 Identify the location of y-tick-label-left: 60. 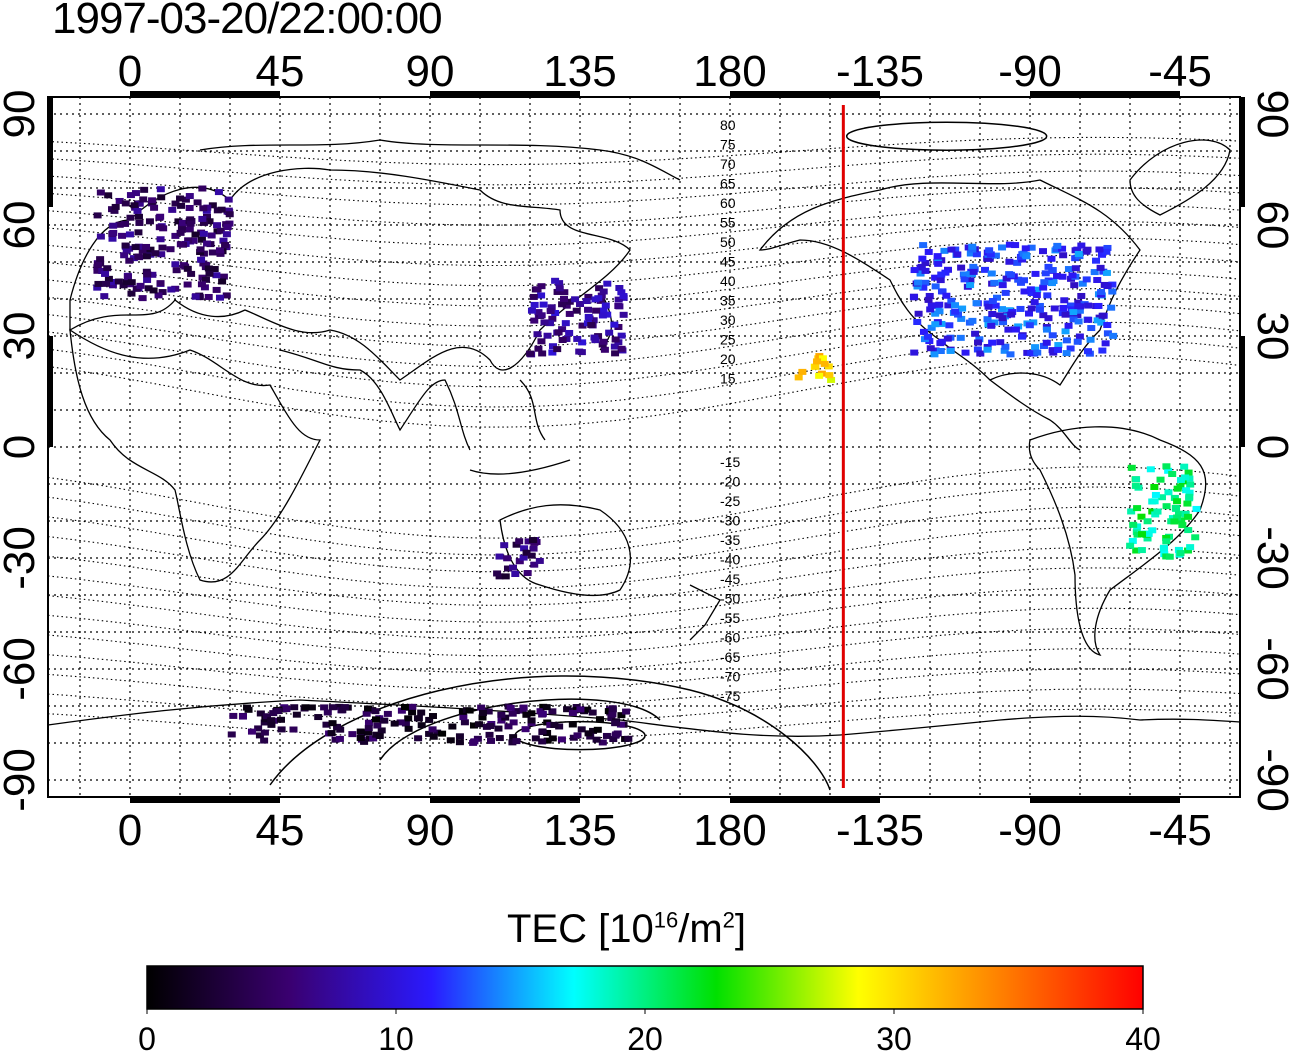
(22, 225).